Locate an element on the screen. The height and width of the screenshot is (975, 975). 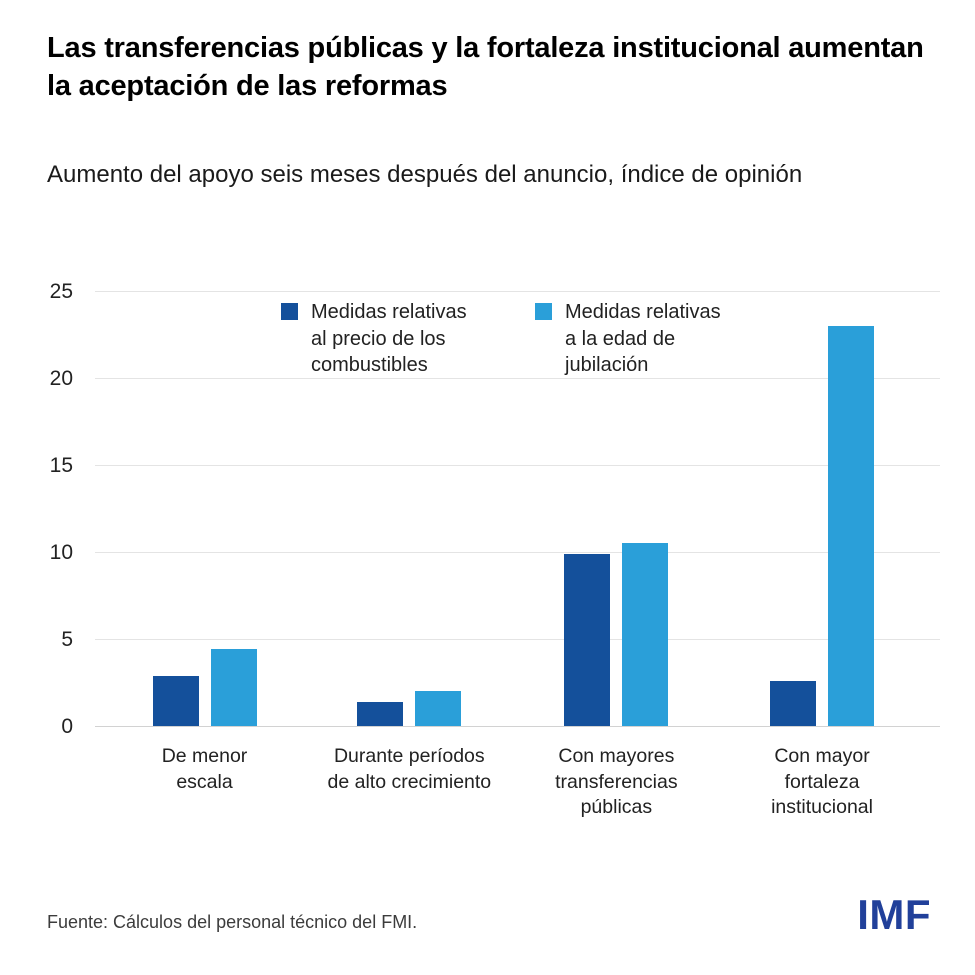
bar-series2-group4 is located at coordinates (851, 526).